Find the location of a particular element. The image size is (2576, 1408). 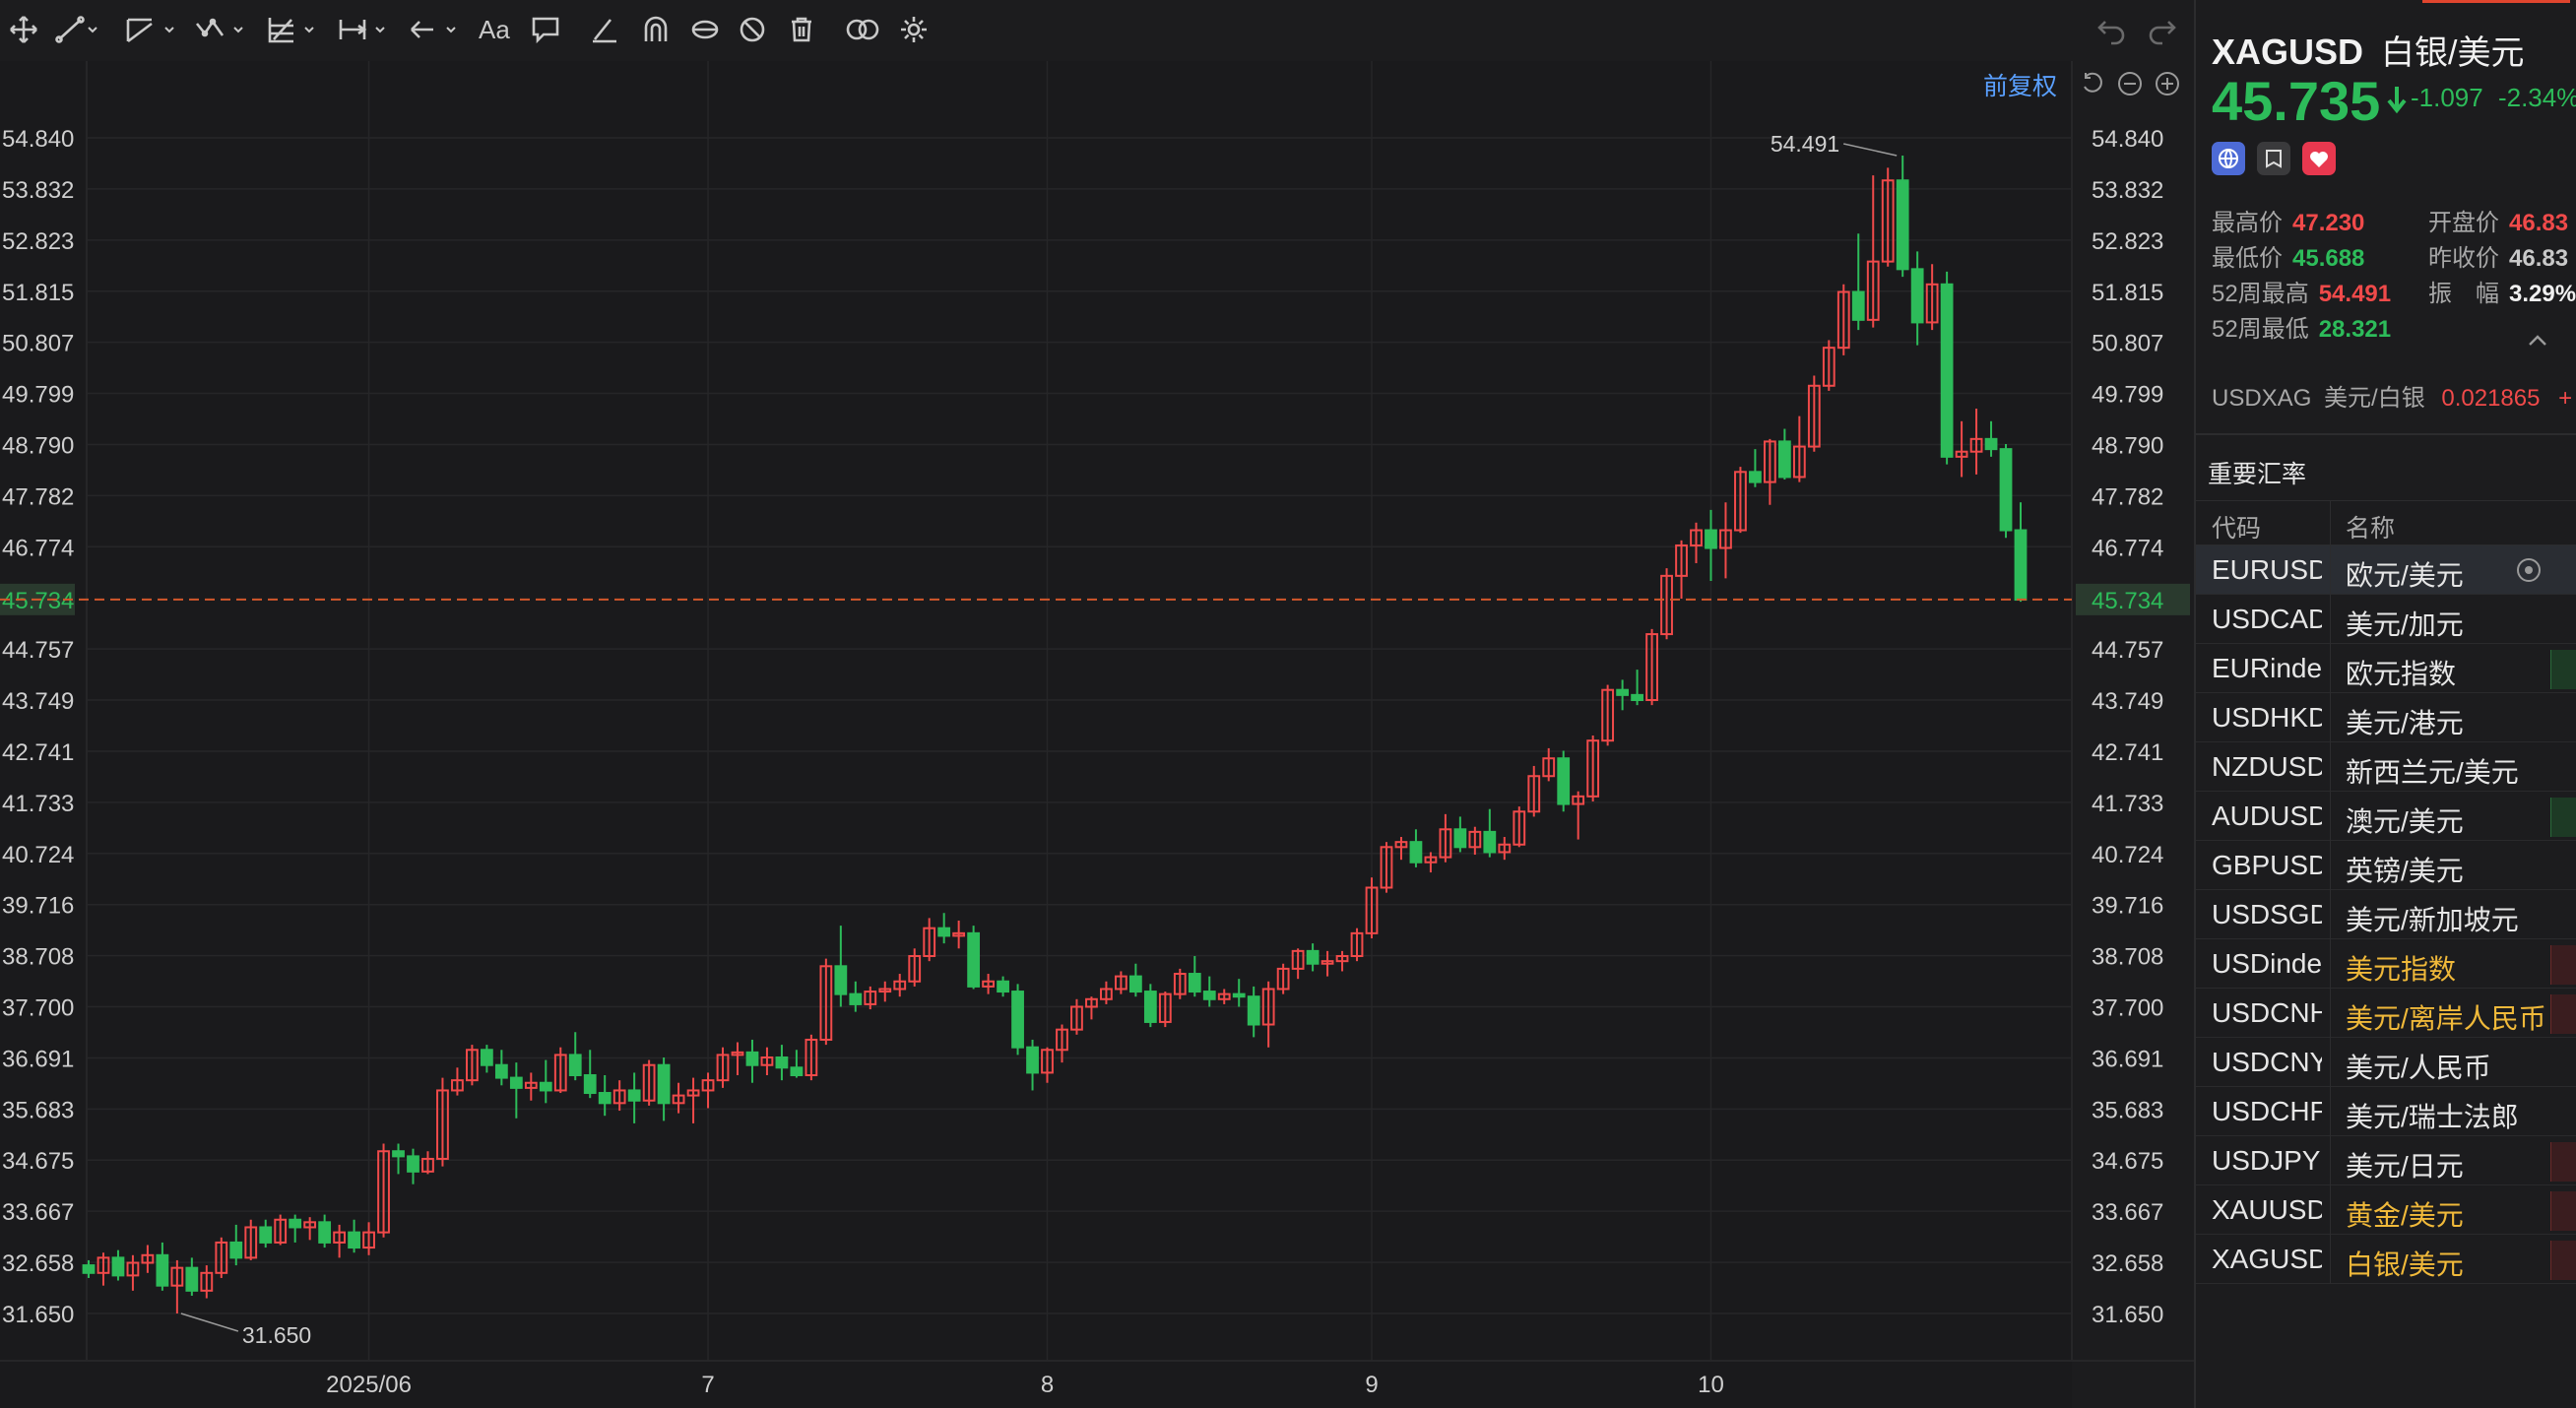

arrow-icon is located at coordinates (435, 29).